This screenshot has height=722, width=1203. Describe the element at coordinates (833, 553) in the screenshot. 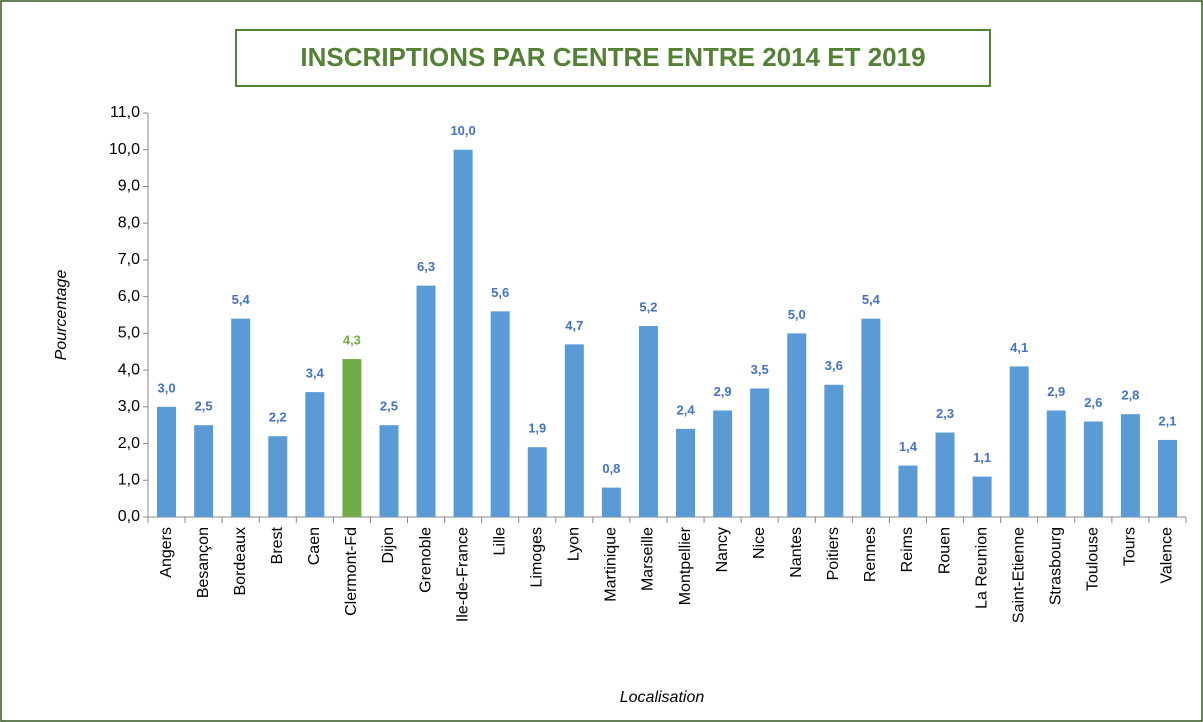

I see `x-tick-label: Poitiers` at that location.